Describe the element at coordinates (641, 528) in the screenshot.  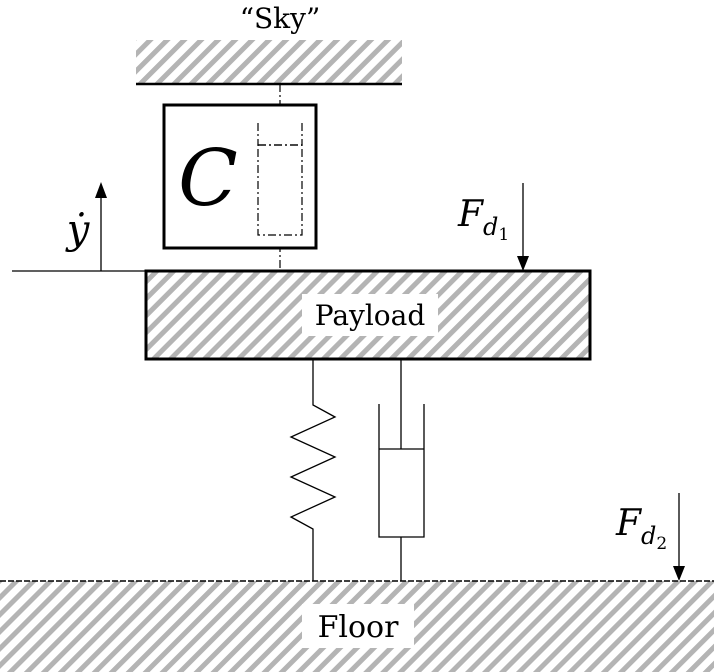
I see `floor-force-label: Fd2` at that location.